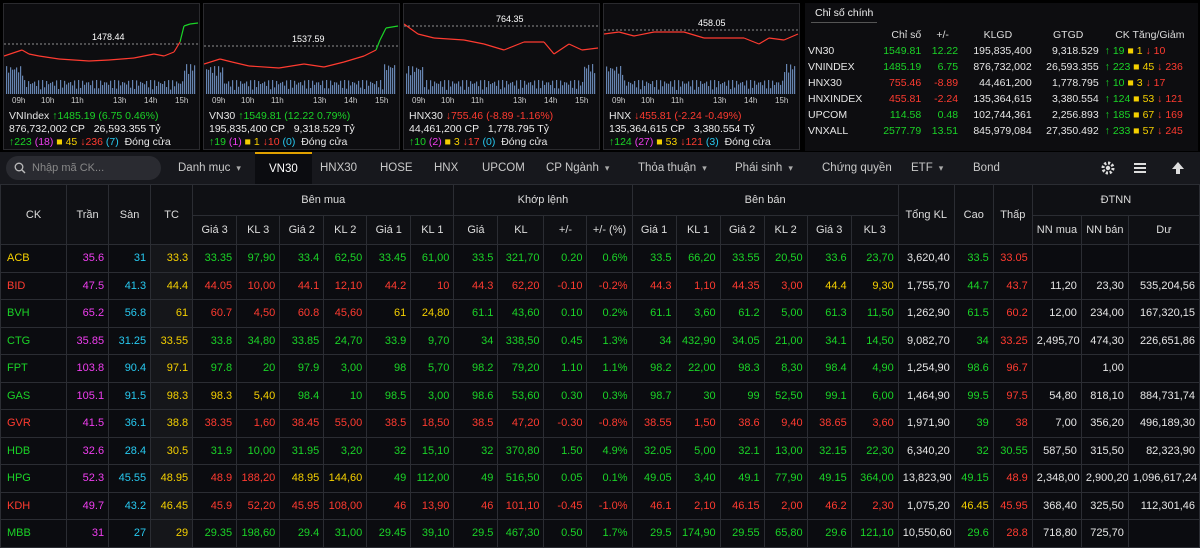 This screenshot has height=548, width=1200. I want to click on low-price: 33.05, so click(1012, 258).